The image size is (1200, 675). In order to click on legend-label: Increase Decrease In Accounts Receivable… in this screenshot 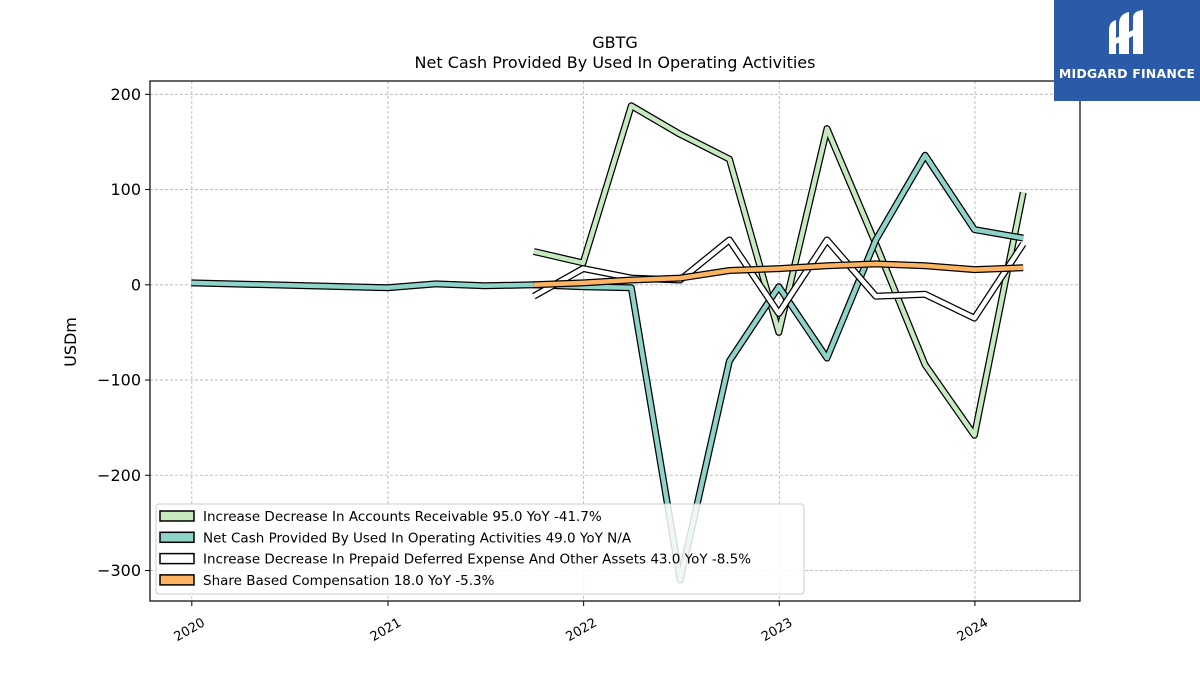, I will do `click(402, 517)`.